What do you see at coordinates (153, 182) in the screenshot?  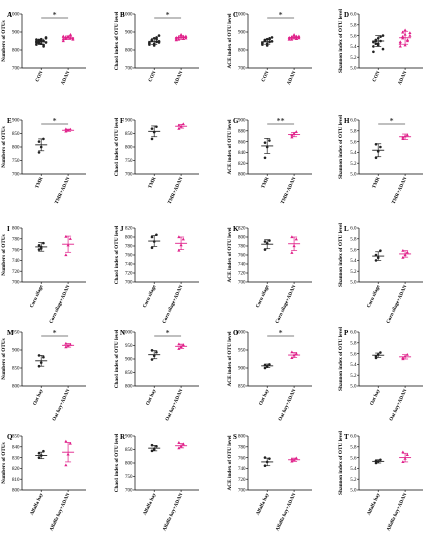 I see `category-label: TMR` at bounding box center [153, 182].